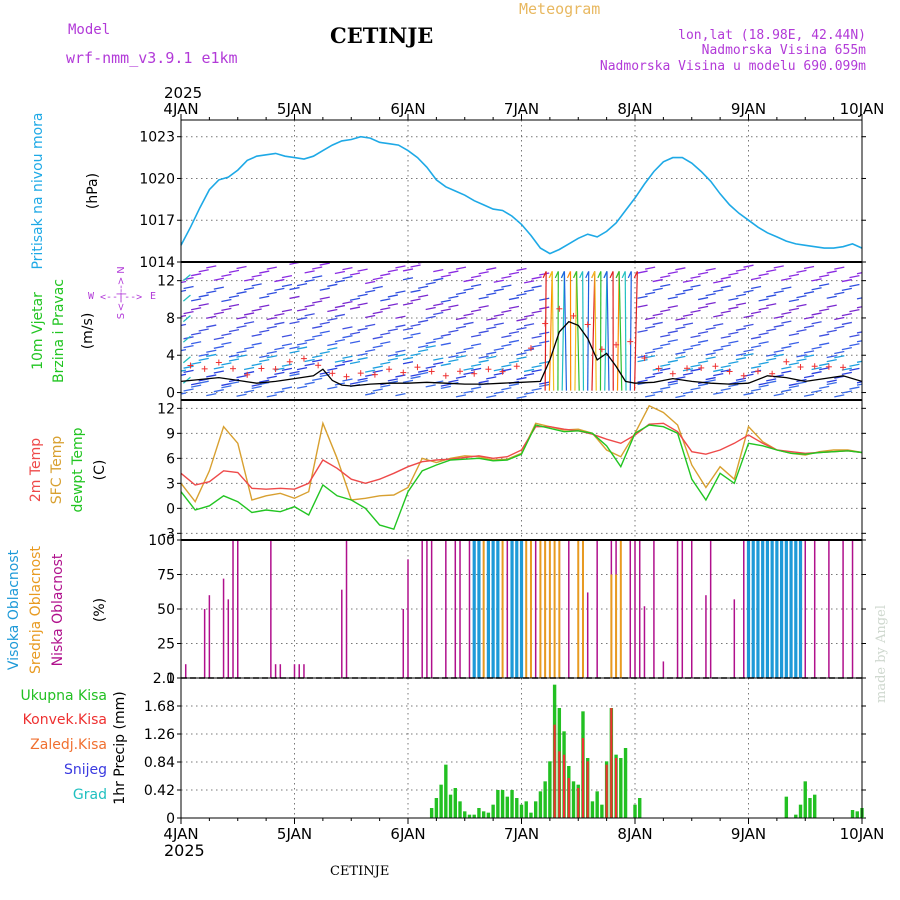 This screenshot has width=900, height=900. Describe the element at coordinates (161, 541) in the screenshot. I see `y-tick-label: 100` at that location.